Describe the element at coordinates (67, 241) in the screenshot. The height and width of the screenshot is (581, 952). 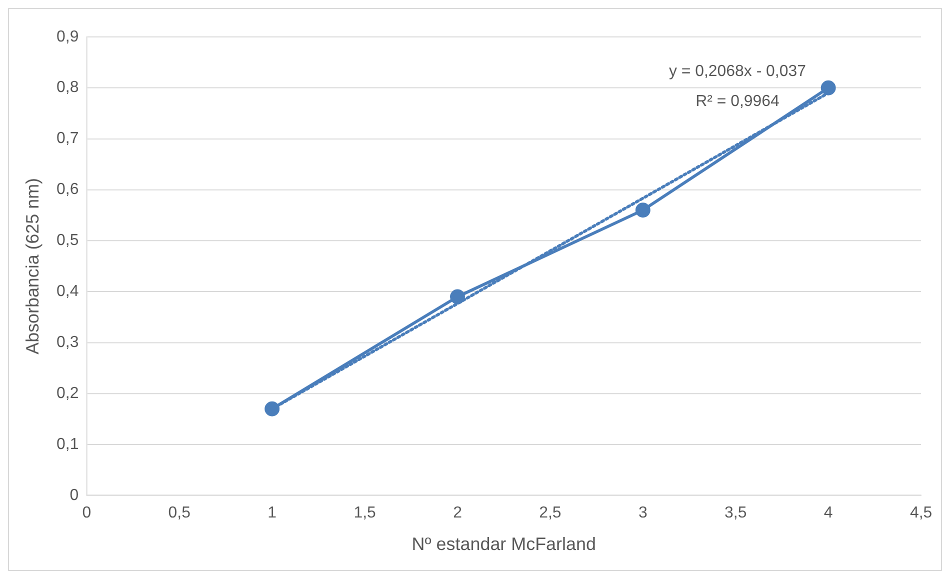
I see `y-tick-label: 0,5` at that location.